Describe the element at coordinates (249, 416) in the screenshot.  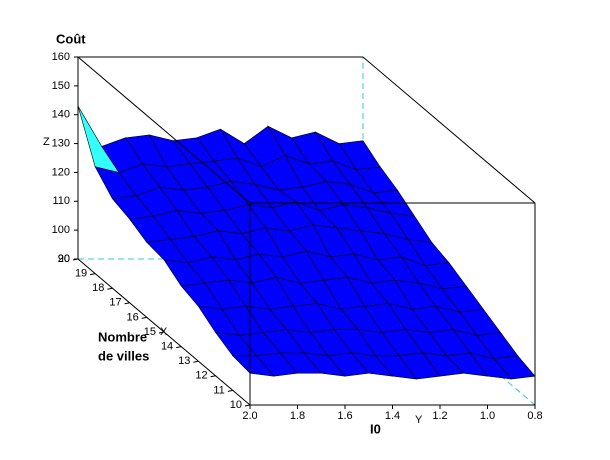
I see `y-tick-label: 2.0` at that location.